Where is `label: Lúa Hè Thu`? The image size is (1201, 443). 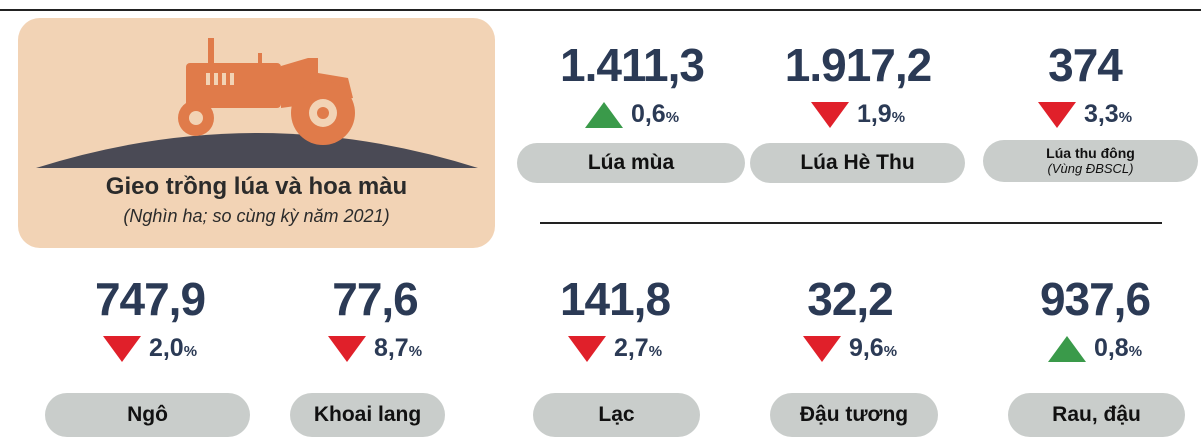
label: Lúa Hè Thu is located at coordinates (857, 162).